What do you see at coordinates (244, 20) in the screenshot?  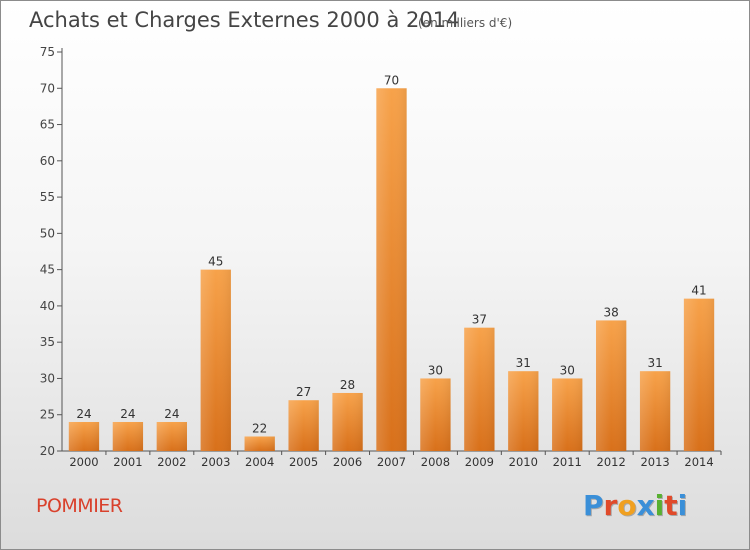 I see `chart-title: Achats et Charges Externes 2000 à 2014` at bounding box center [244, 20].